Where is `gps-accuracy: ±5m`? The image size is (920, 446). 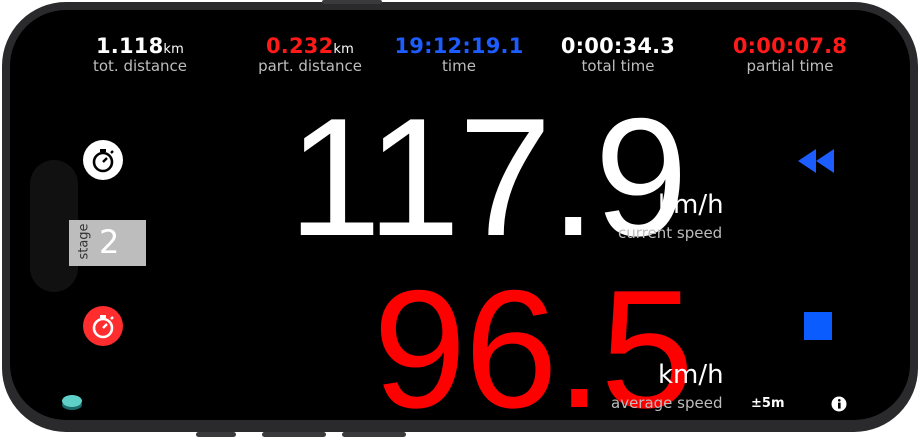
gps-accuracy: ±5m is located at coordinates (768, 403).